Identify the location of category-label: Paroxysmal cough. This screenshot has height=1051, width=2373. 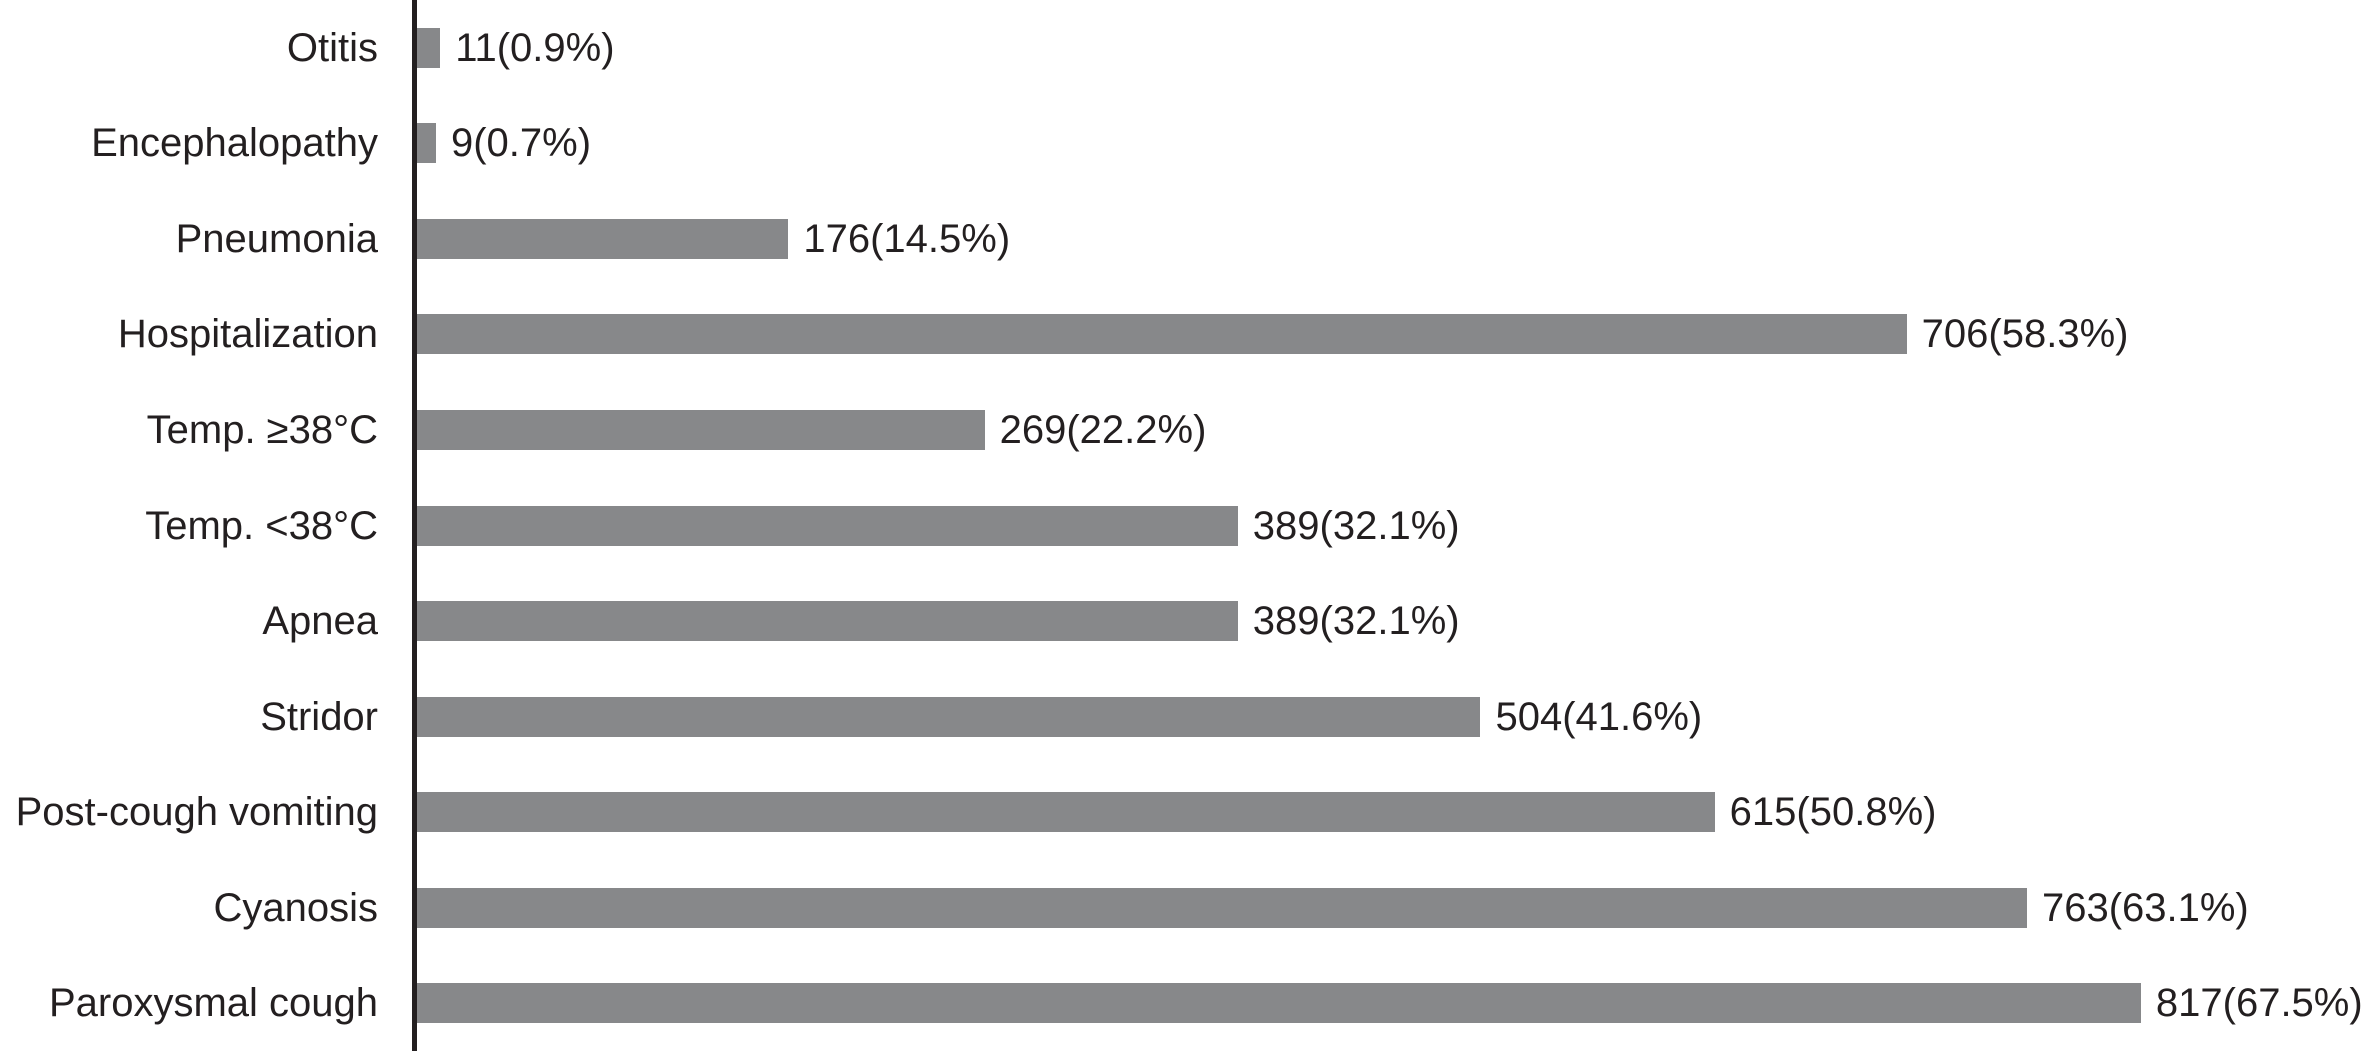
(213, 1003).